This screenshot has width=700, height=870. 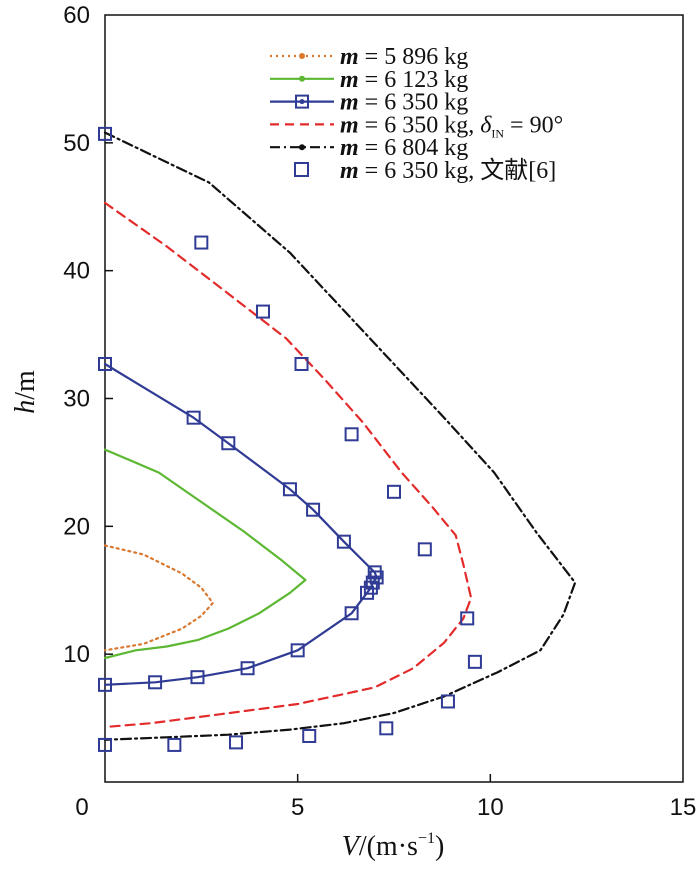 I want to click on legend-label-2: m = 6 350 kg, so click(x=404, y=103).